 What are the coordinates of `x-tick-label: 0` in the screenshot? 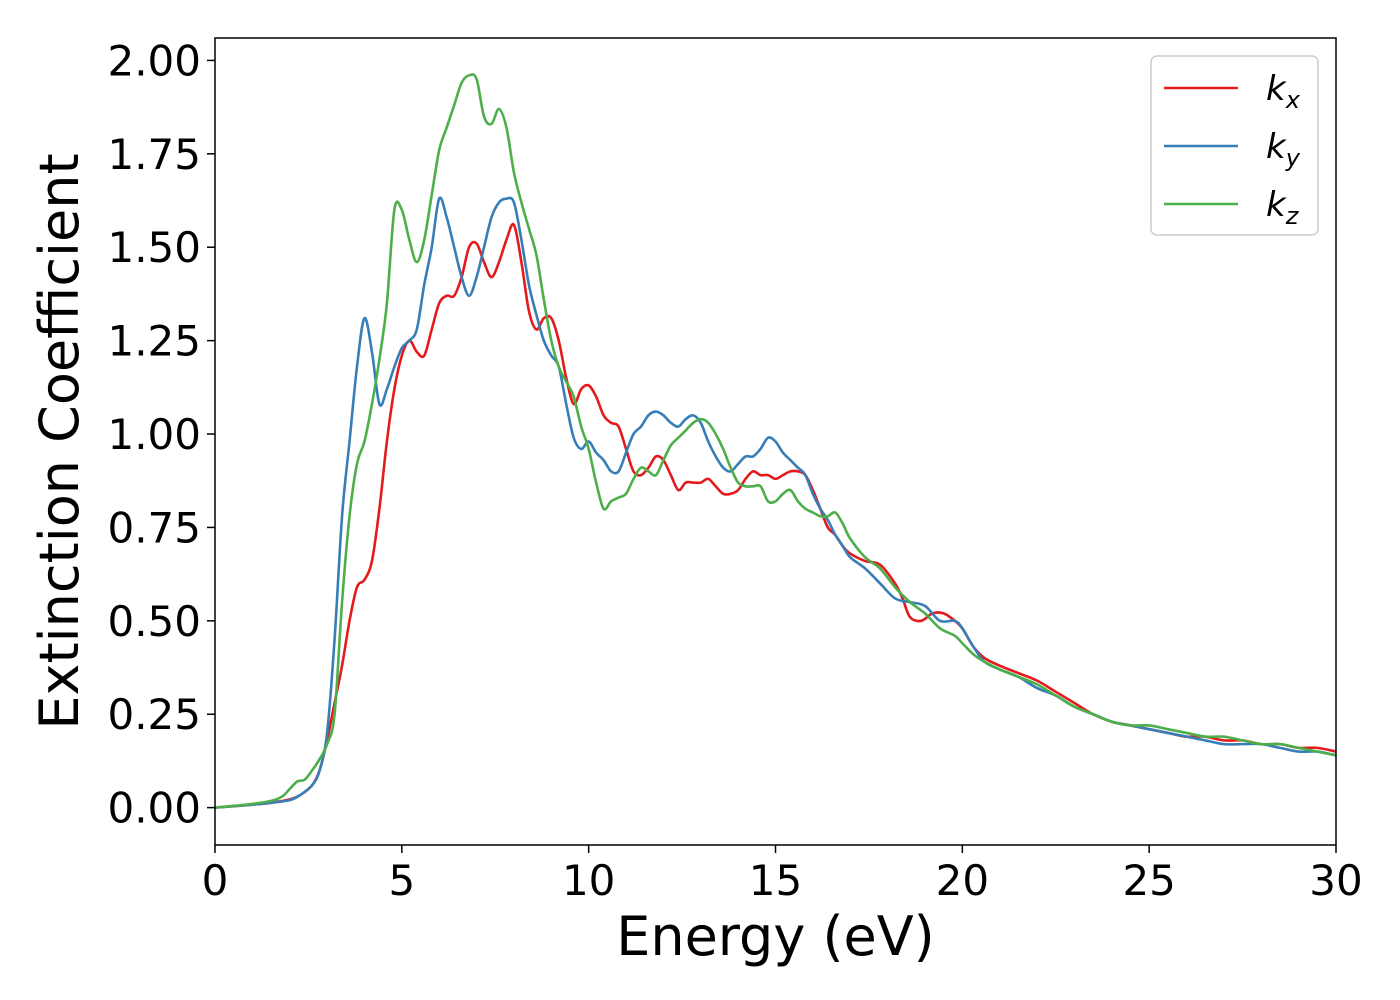 It's located at (215, 880).